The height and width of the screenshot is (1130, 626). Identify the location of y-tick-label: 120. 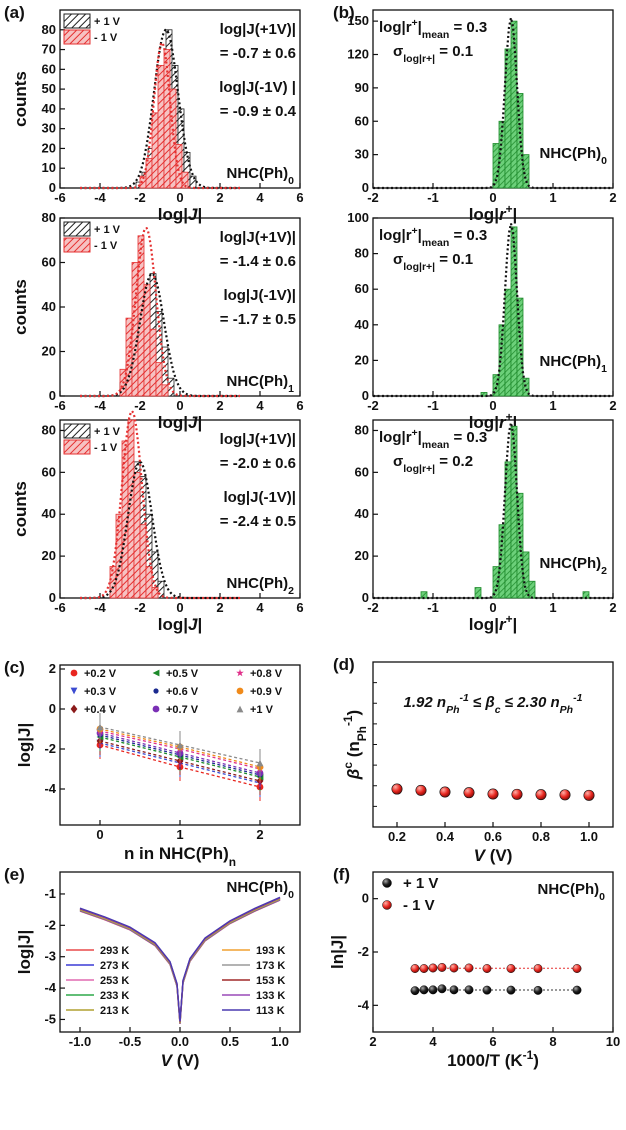
(358, 54).